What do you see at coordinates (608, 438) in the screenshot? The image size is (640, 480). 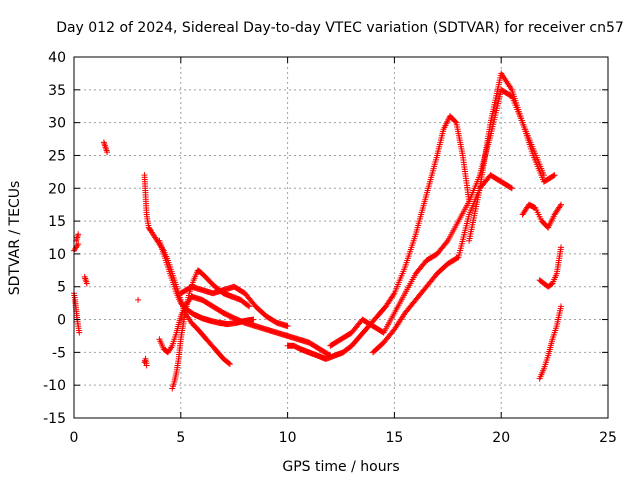 I see `x-tick-label: 25` at bounding box center [608, 438].